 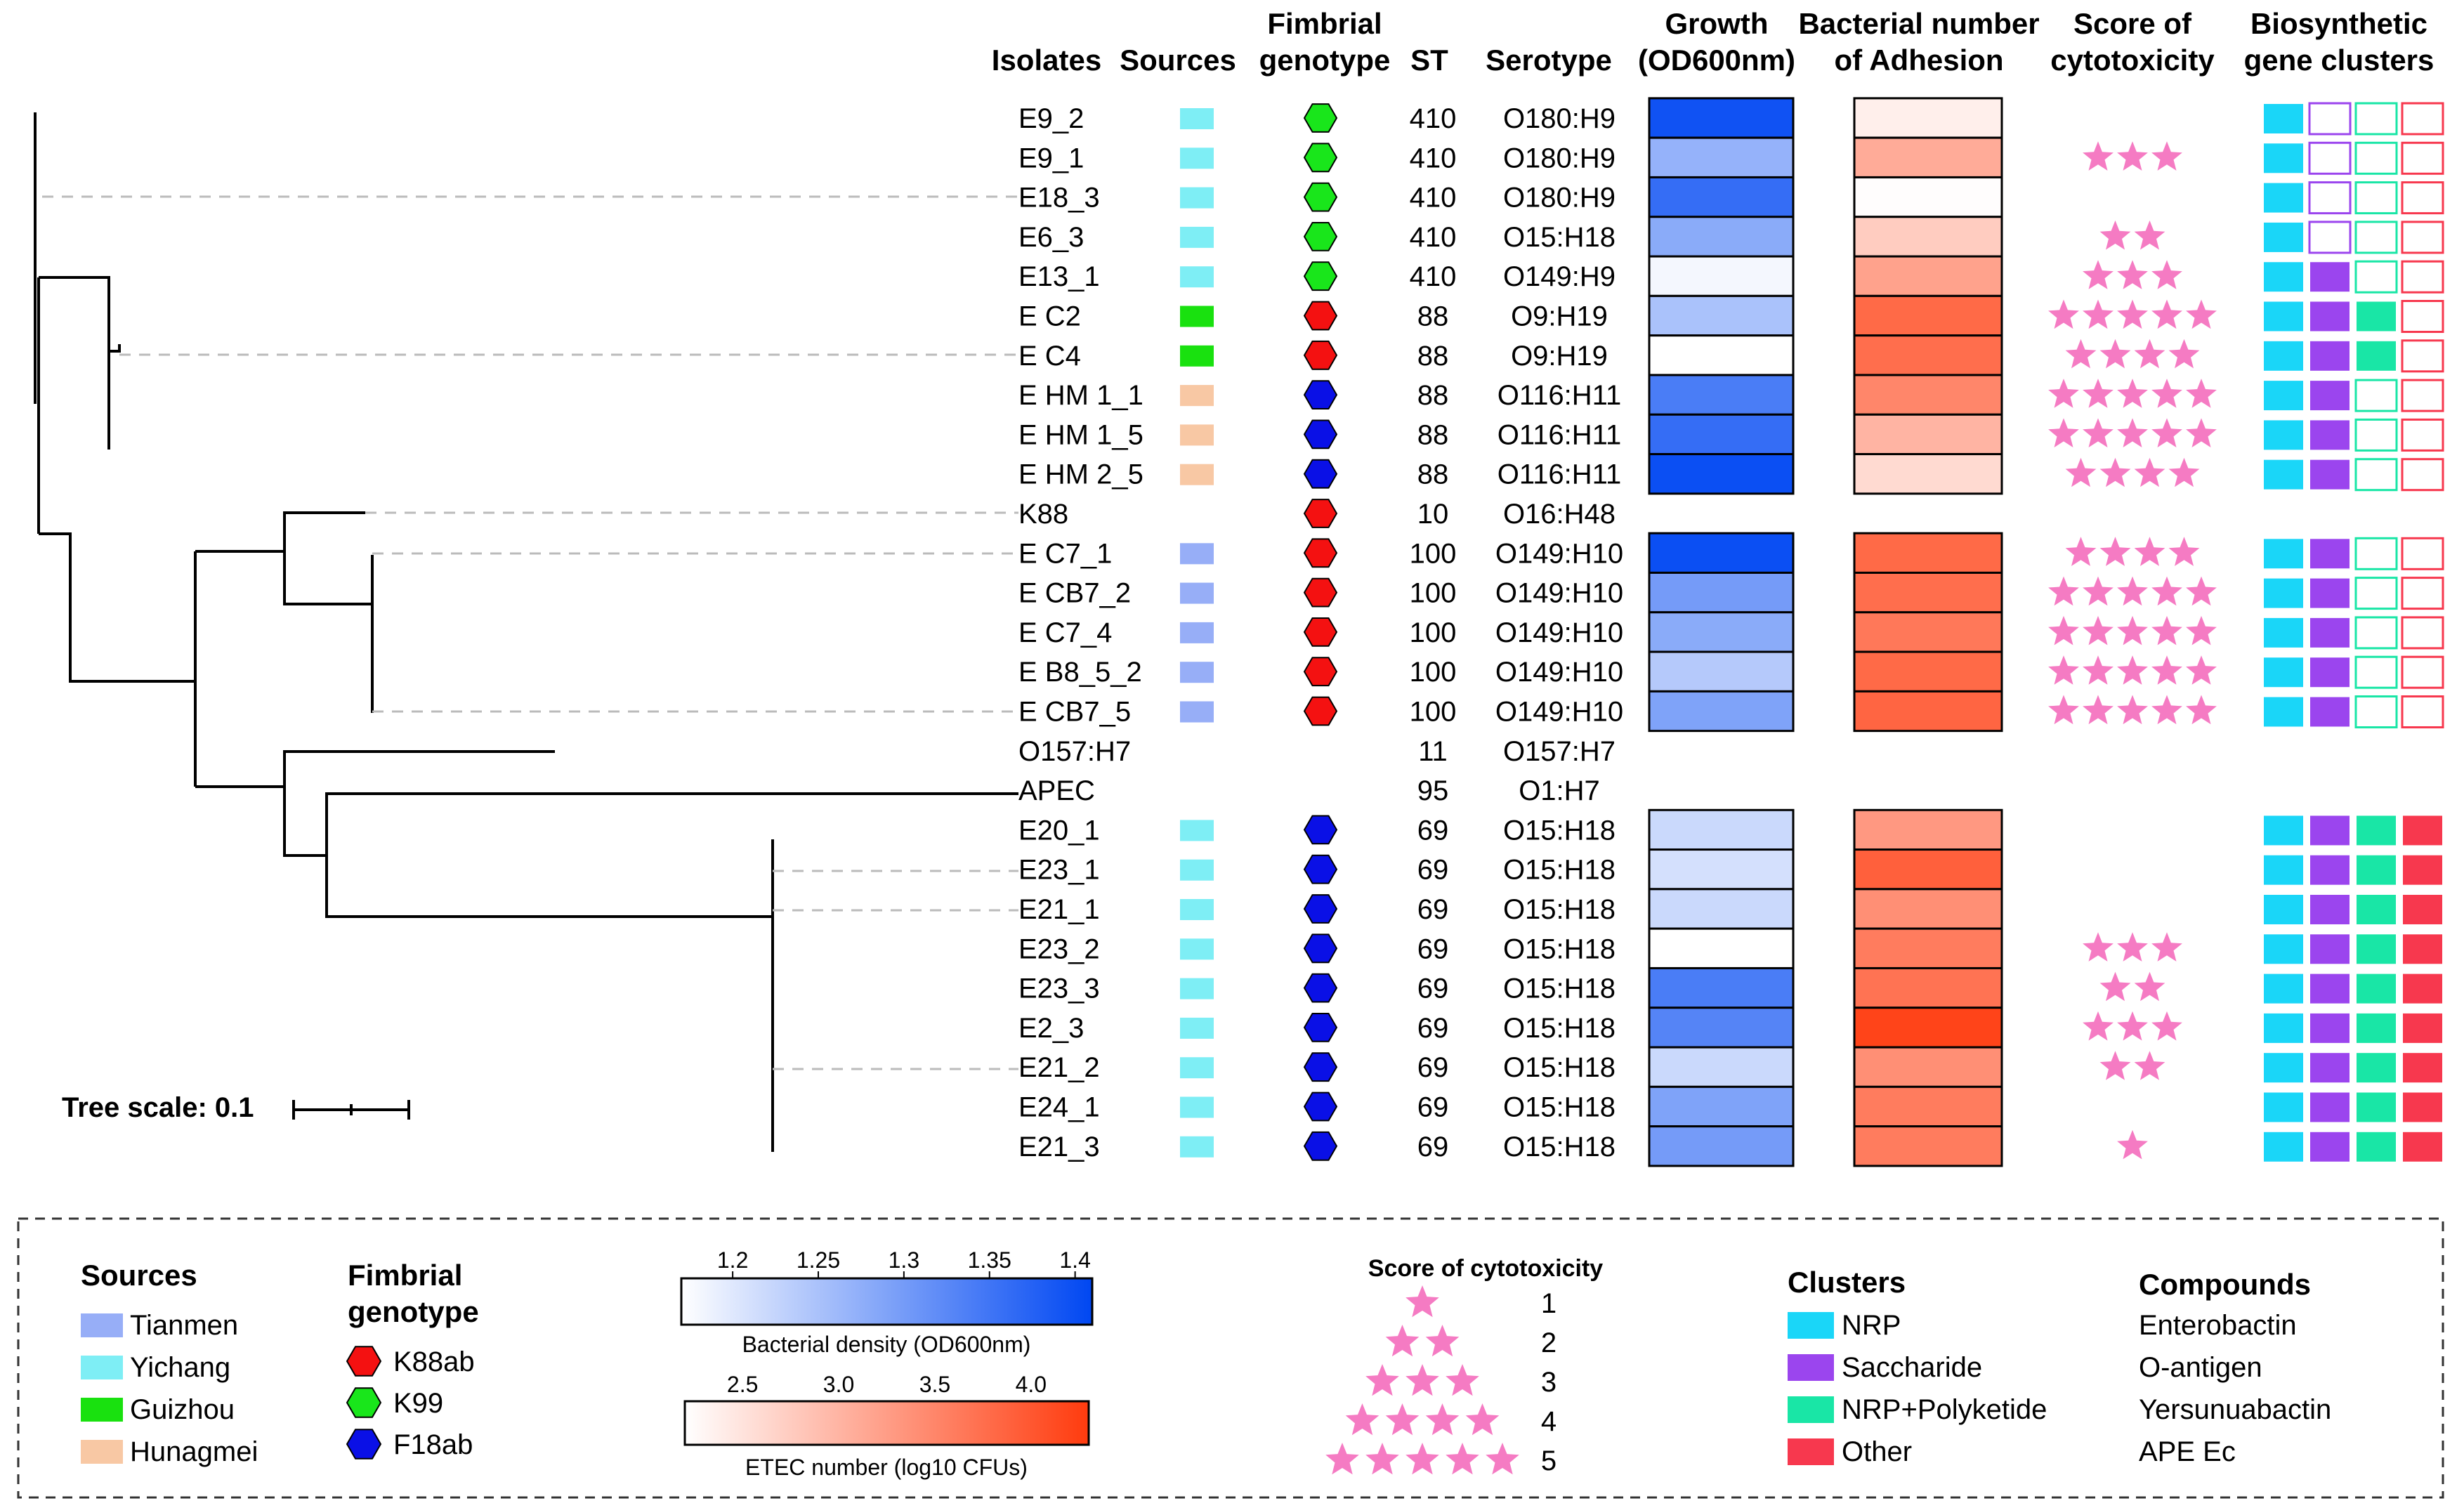 I want to click on growth-colorbar-tick-label: 1.35, so click(x=989, y=1260).